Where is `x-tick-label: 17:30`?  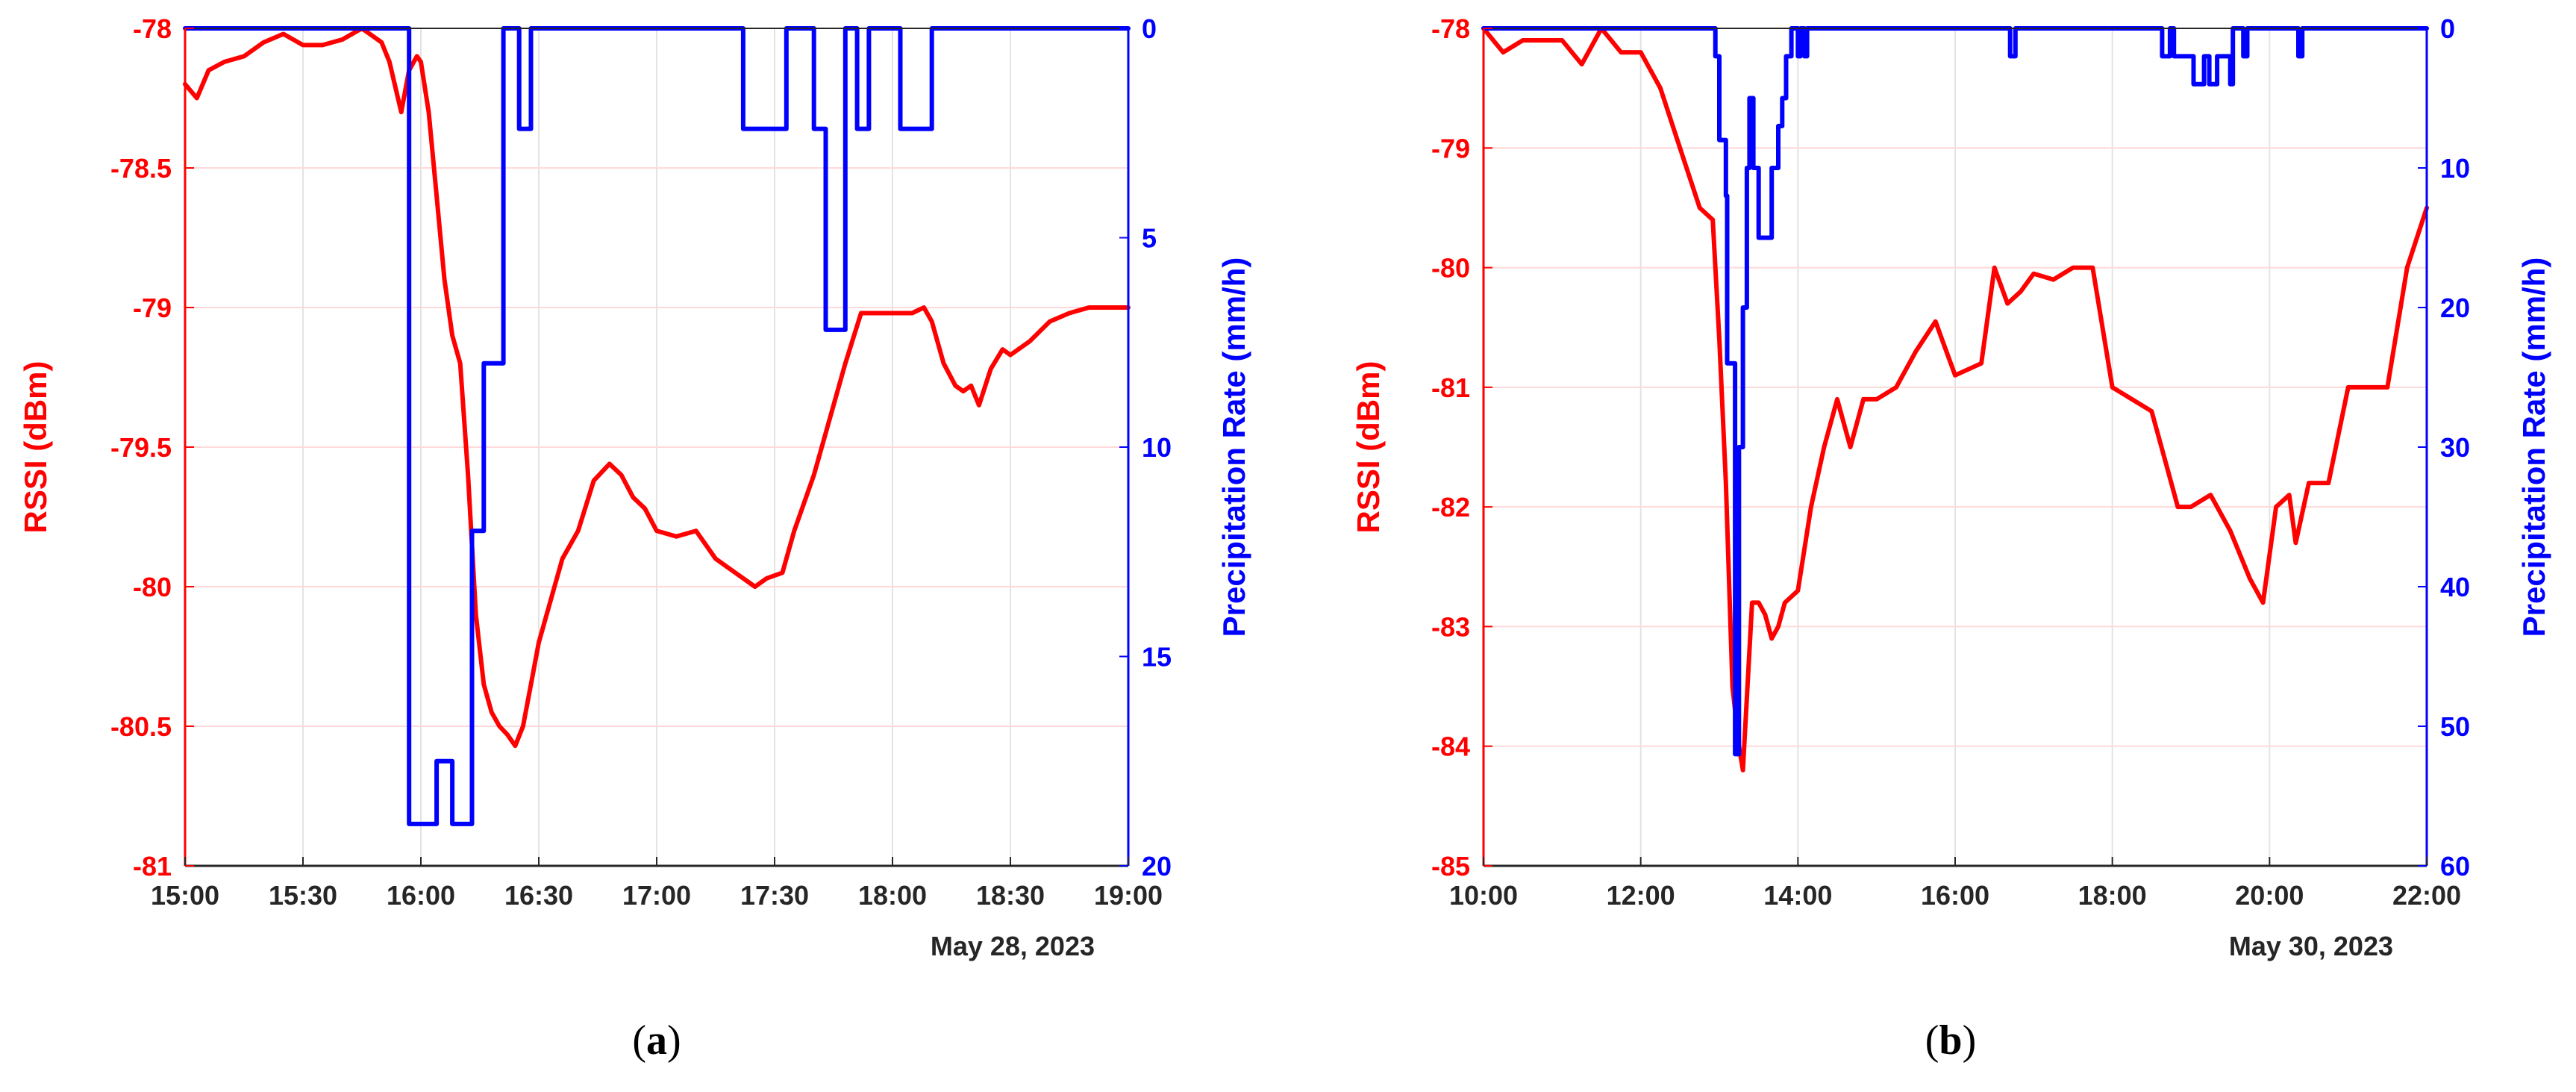 x-tick-label: 17:30 is located at coordinates (774, 895).